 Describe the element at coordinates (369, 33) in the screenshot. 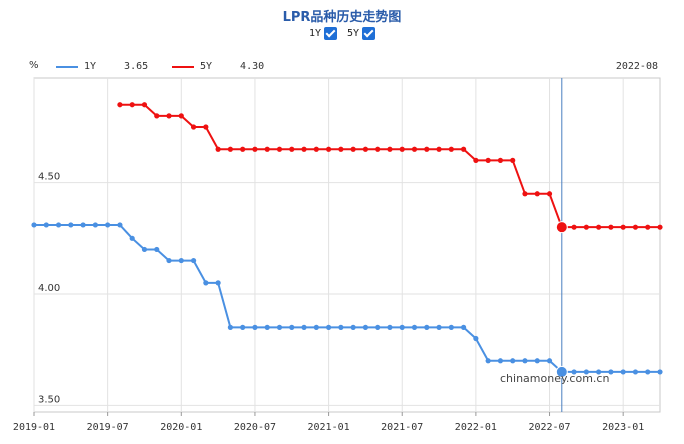

I see `toggle-5y-checkbox` at that location.